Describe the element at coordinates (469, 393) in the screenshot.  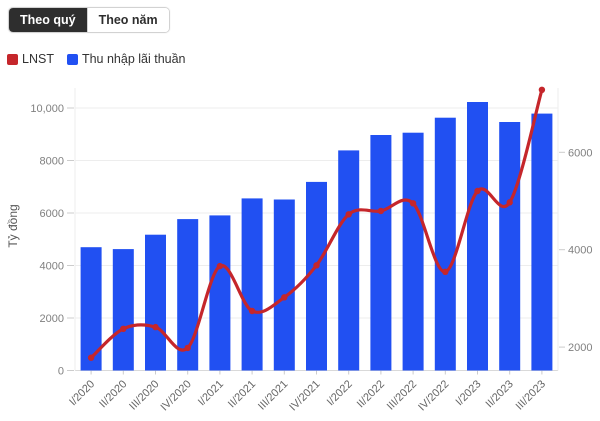
I see `x-axis-tick-label: I/2023` at that location.